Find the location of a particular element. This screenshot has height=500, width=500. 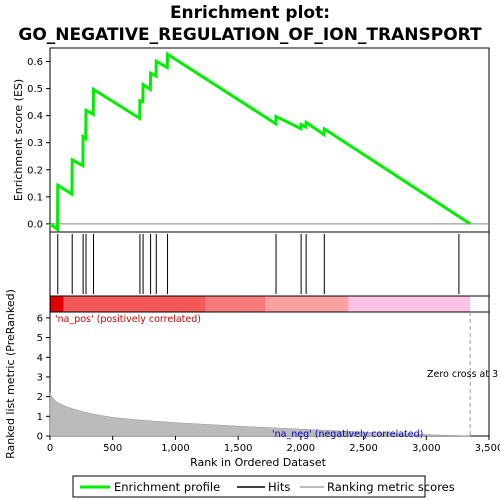

negative-correlation-label: 'na_neg' (negatively correlated) is located at coordinates (347, 434).